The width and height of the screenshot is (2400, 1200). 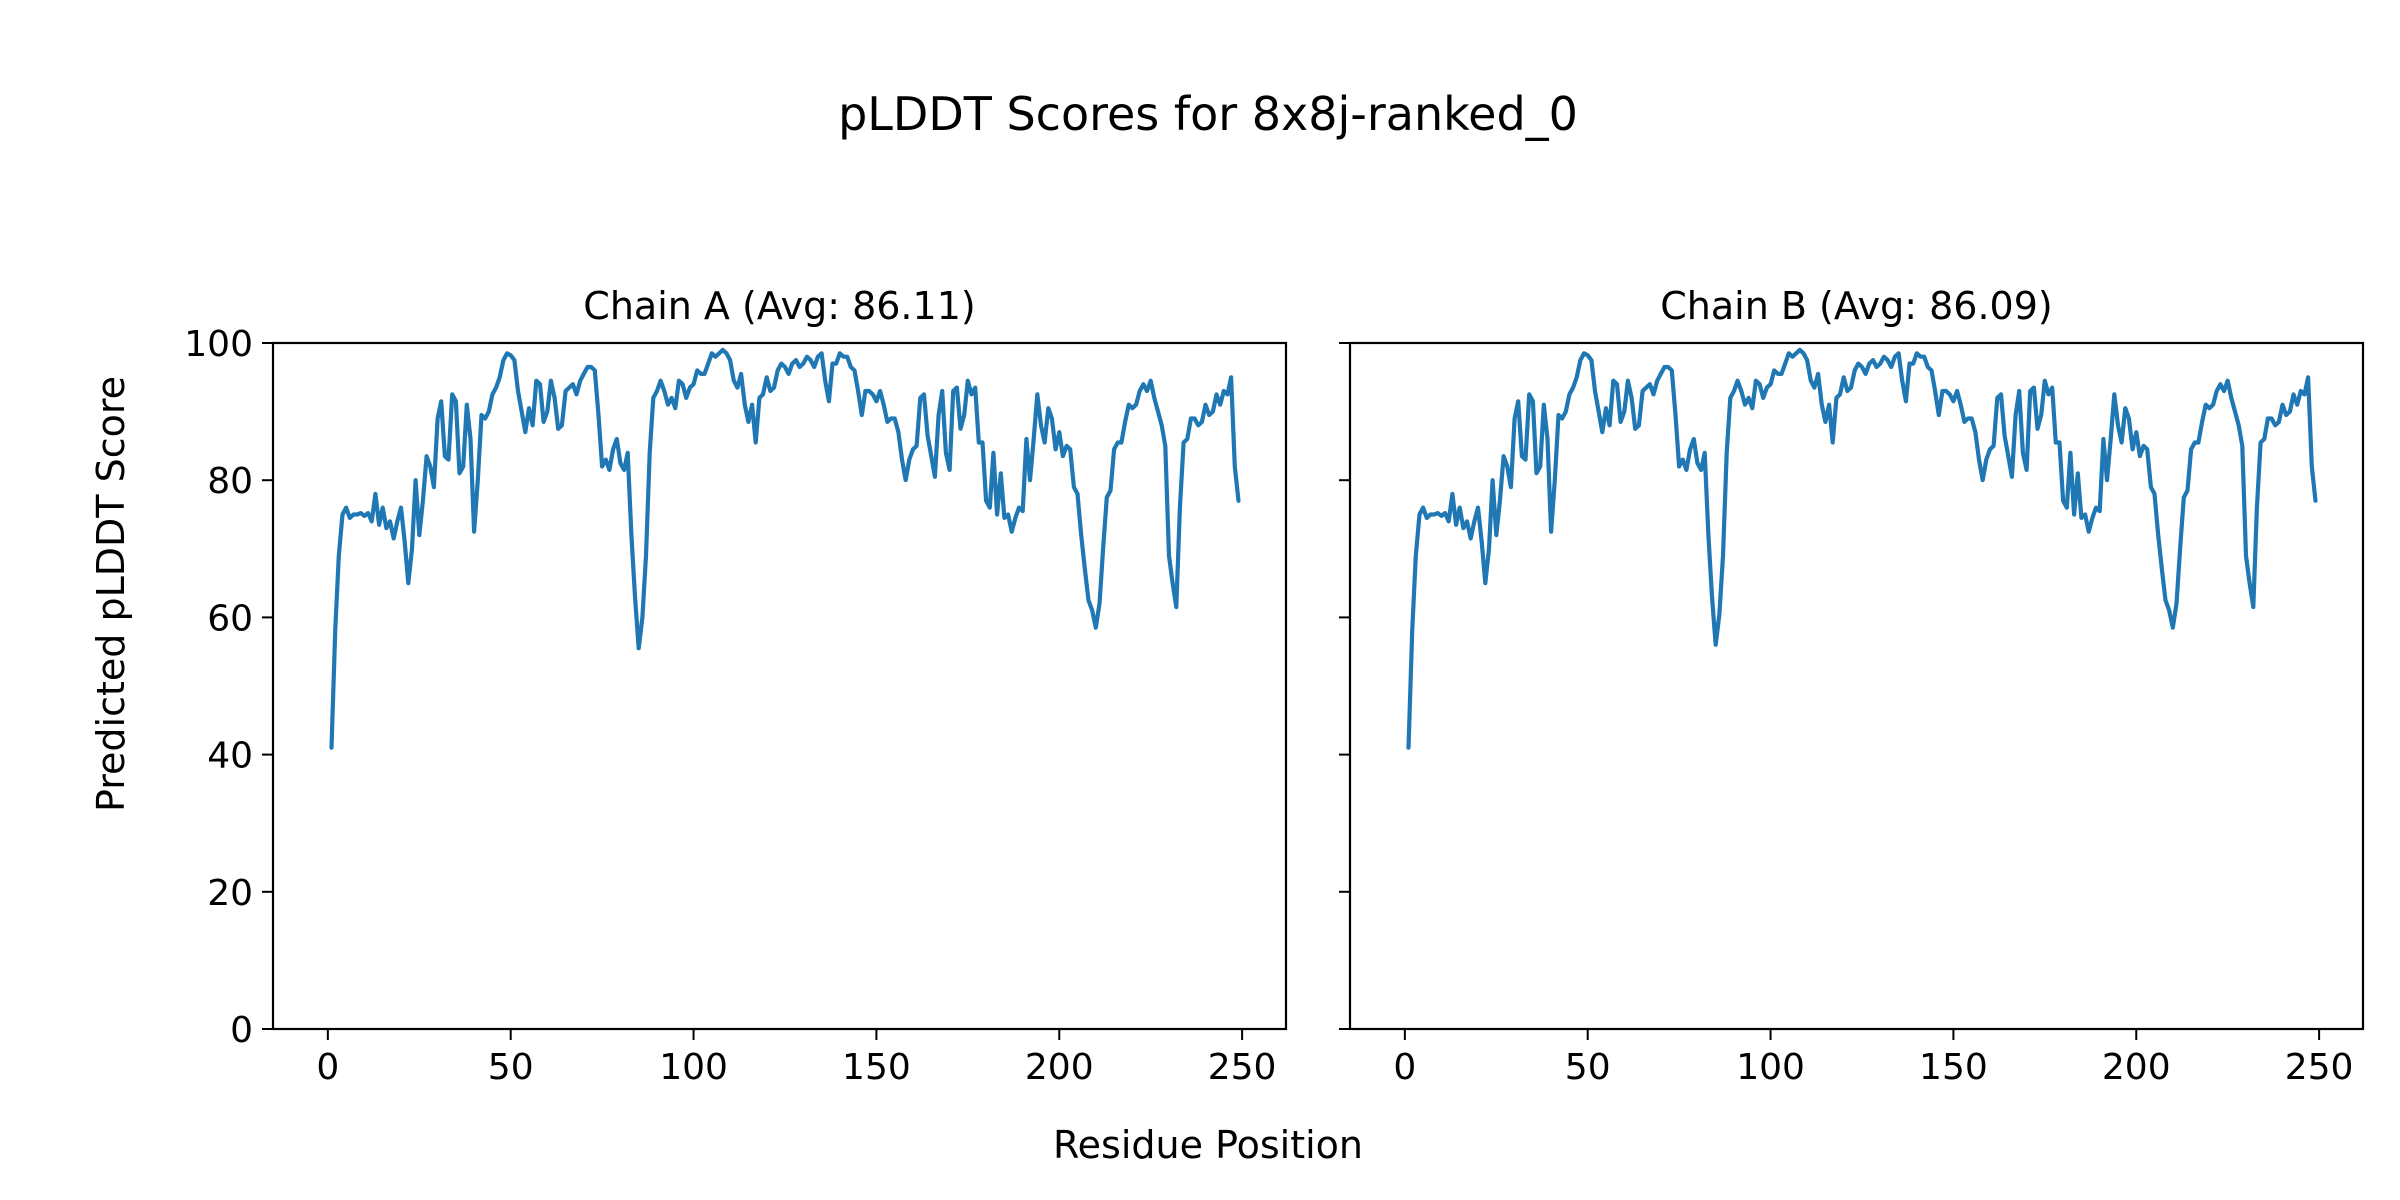 I want to click on y-tick-label: 100, so click(x=218, y=344).